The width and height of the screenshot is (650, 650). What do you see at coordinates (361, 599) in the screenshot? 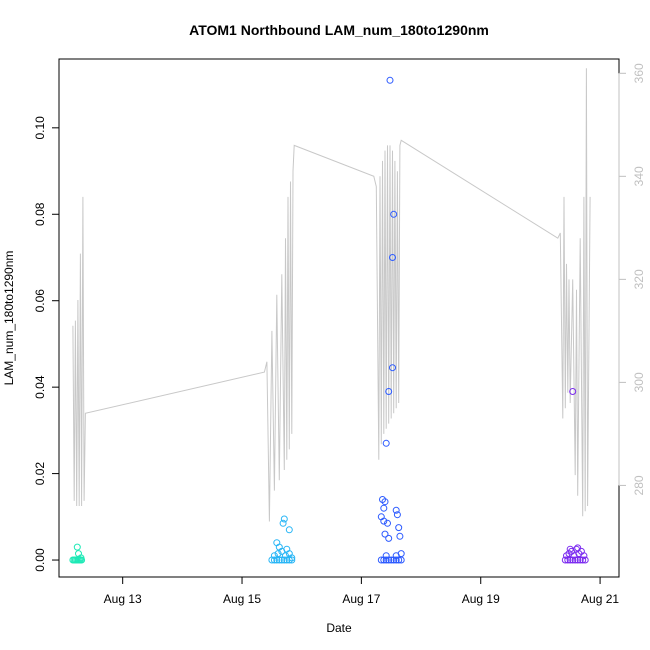
I see `x-tick-label: Aug 17` at bounding box center [361, 599].